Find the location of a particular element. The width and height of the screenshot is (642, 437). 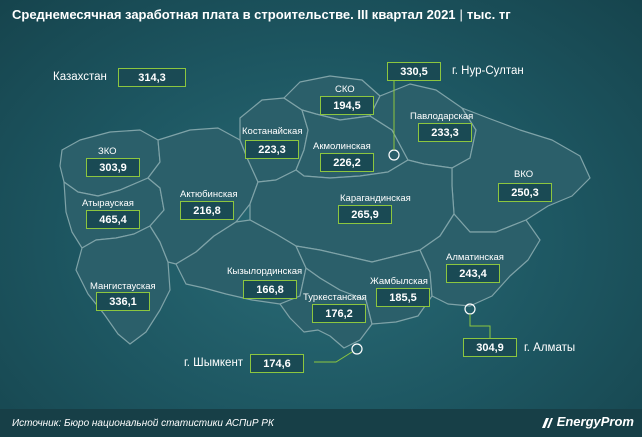

value-karaganda: 265,9 is located at coordinates (365, 214).